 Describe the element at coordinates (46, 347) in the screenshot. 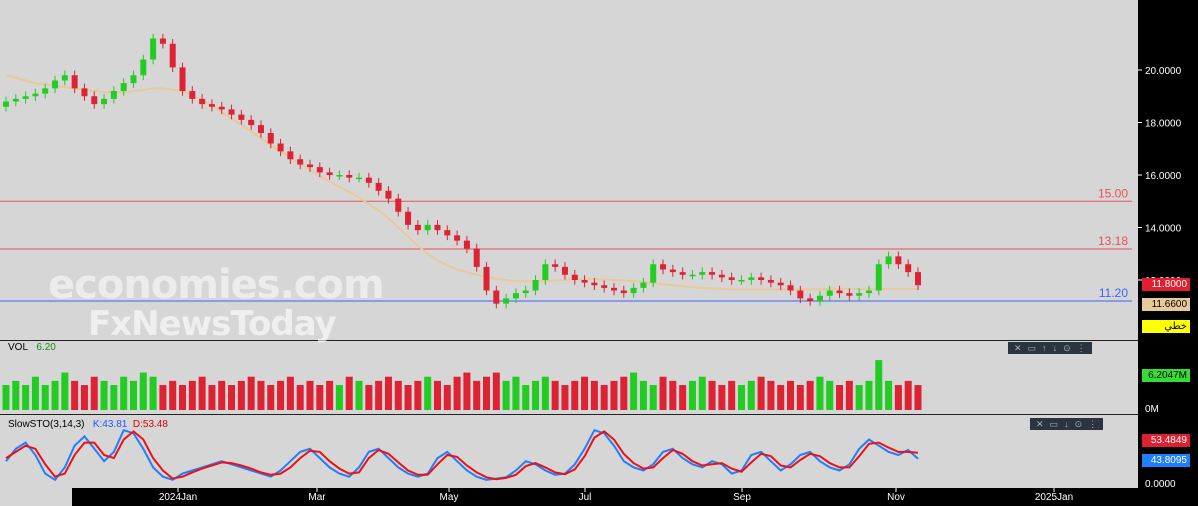

I see `volume-value: 6.20` at that location.